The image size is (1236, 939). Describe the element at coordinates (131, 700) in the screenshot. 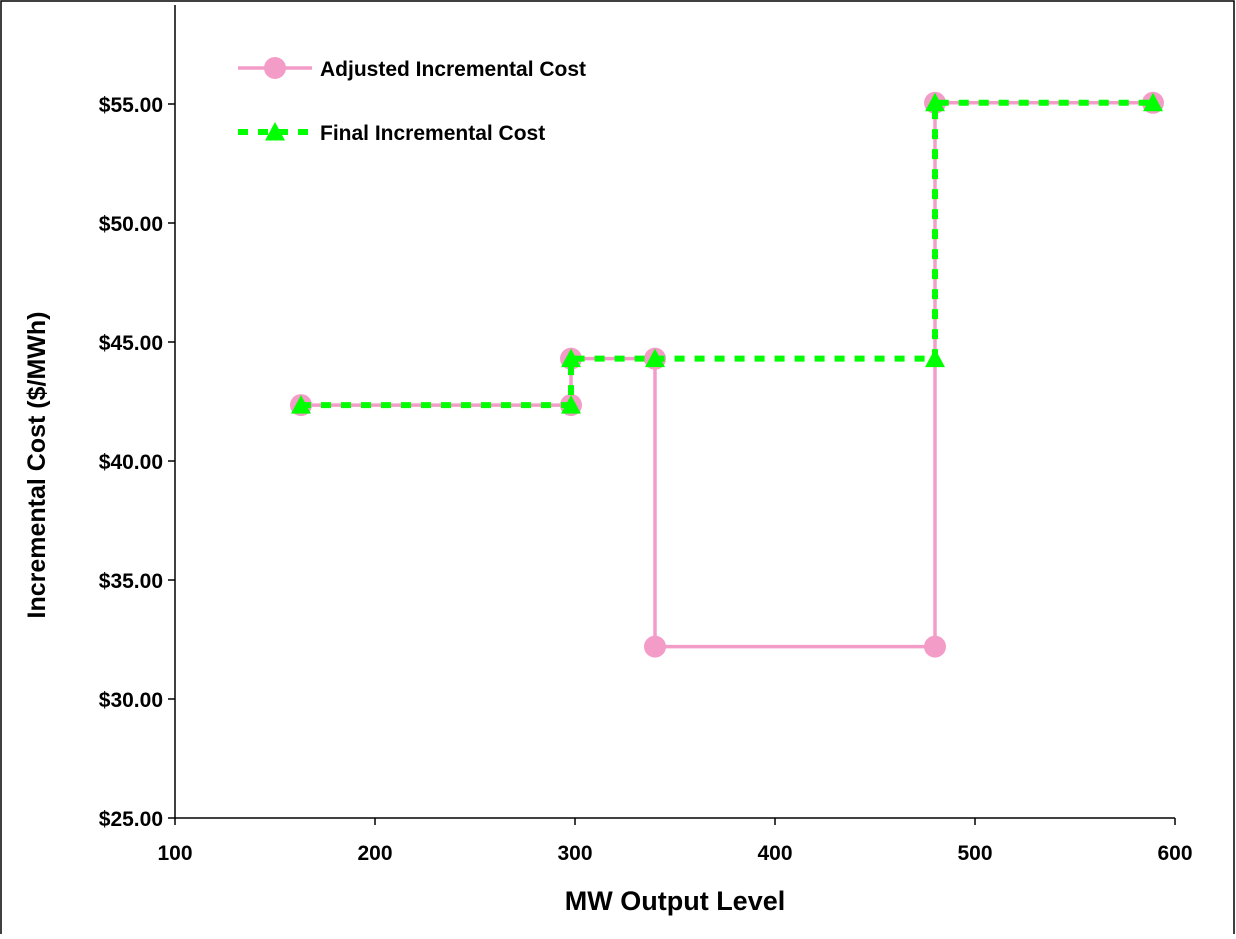

I see `y-tick-label: $30.00` at that location.